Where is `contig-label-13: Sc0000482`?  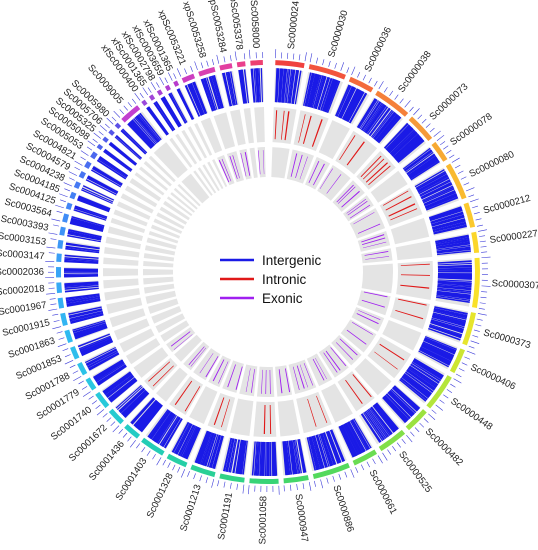 contig-label-13: Sc0000482 is located at coordinates (444, 447).